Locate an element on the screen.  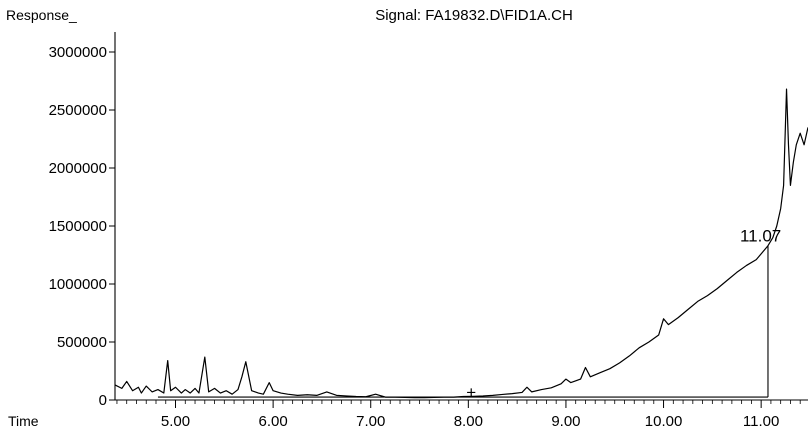
x-tick-label: 8.00 is located at coordinates (468, 421).